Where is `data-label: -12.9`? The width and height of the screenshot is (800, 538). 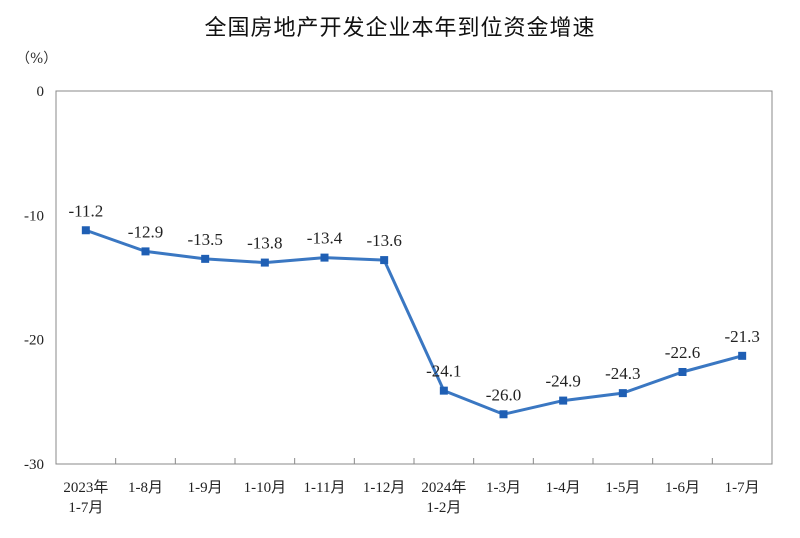
data-label: -12.9 is located at coordinates (145, 231).